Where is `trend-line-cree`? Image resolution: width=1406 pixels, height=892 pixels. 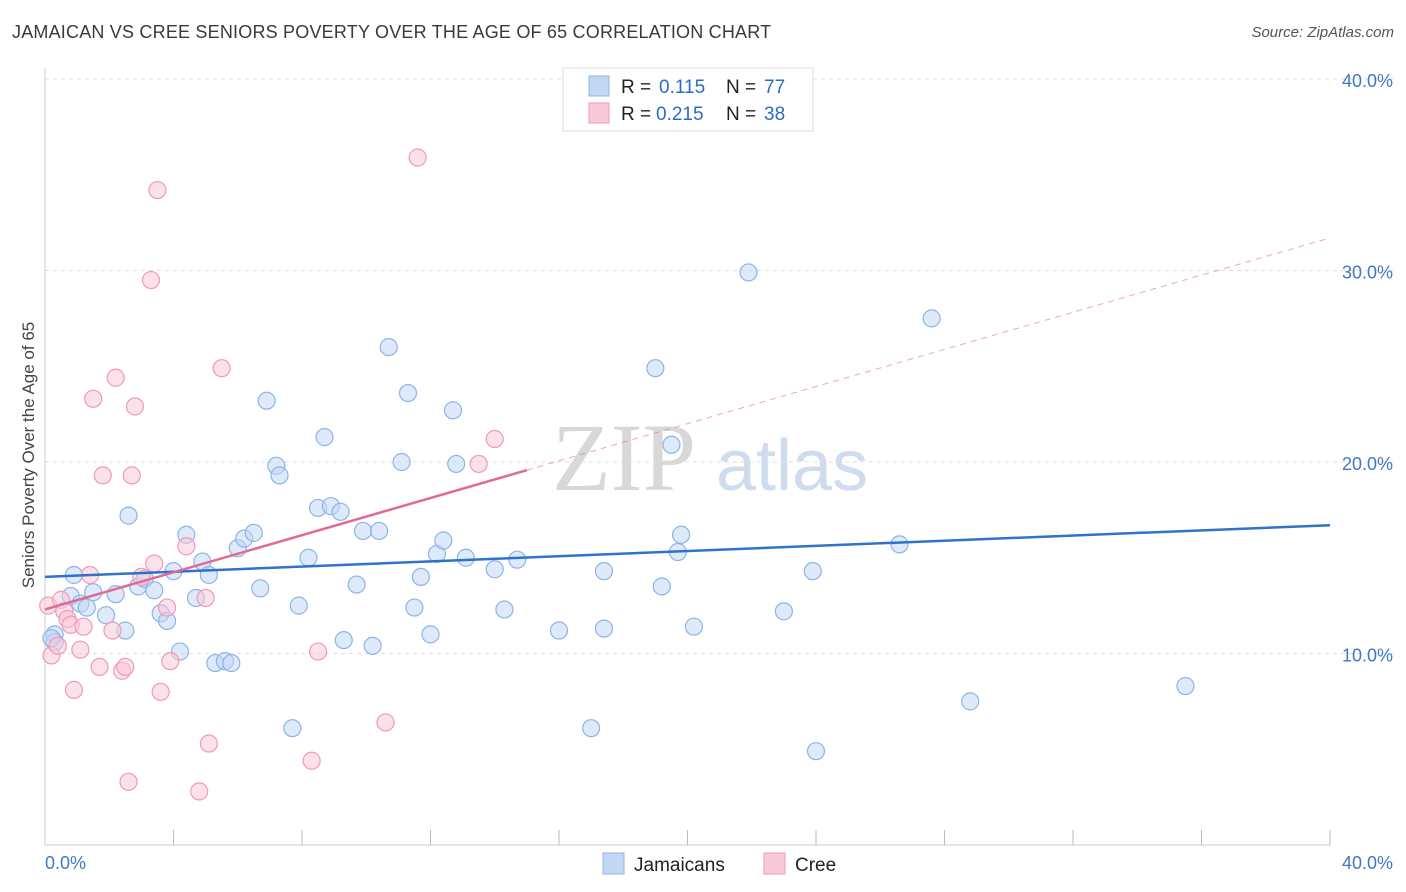
trend-line-cree is located at coordinates (286, 539).